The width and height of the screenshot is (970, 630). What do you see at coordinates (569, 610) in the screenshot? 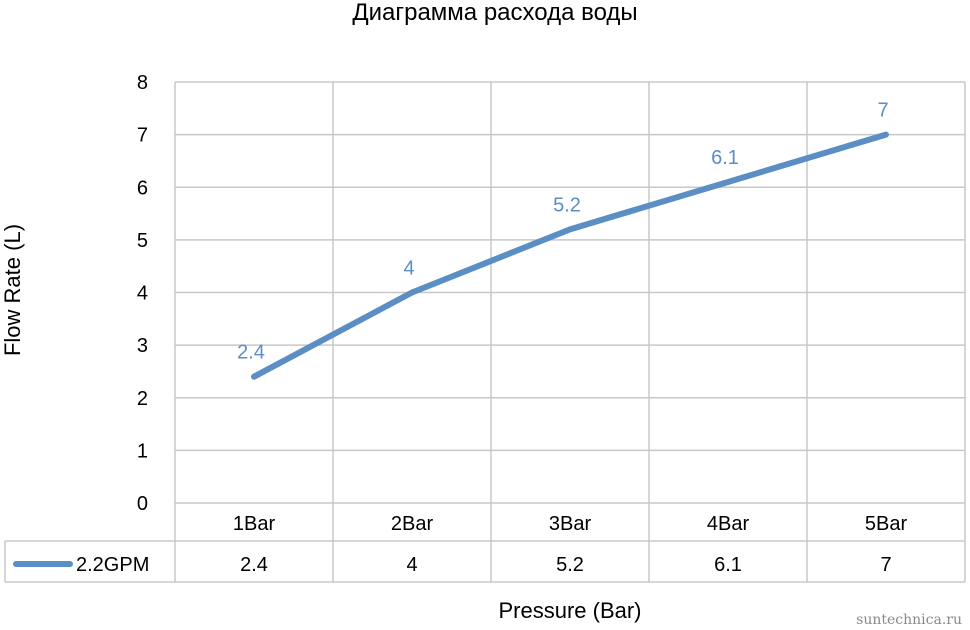
I see `x-axis-title: Pressure (Bar)` at bounding box center [569, 610].